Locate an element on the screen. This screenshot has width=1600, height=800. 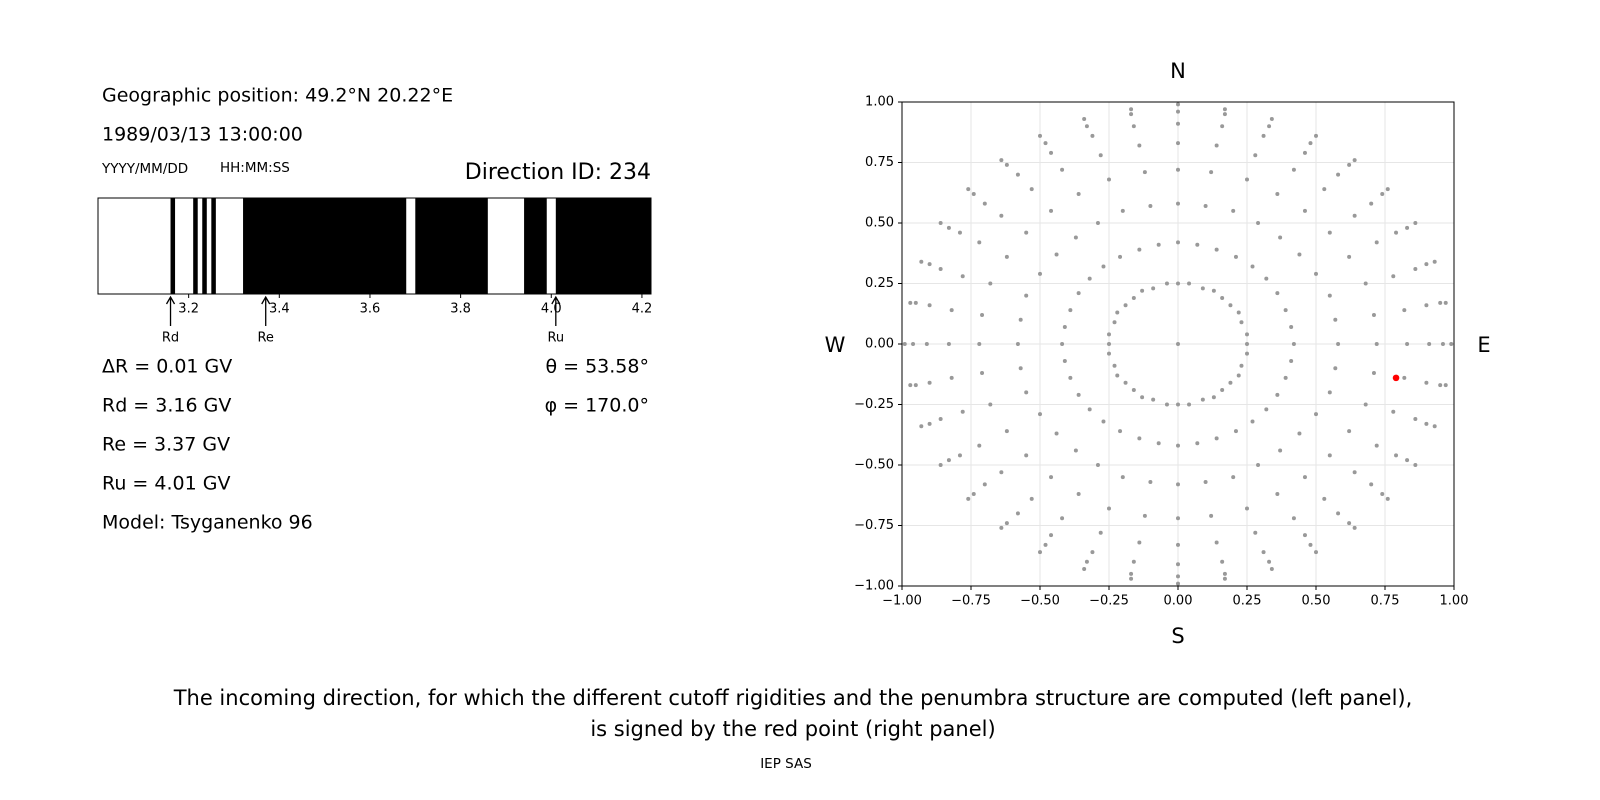
y-tick-label: 0.50 is located at coordinates (879, 223).